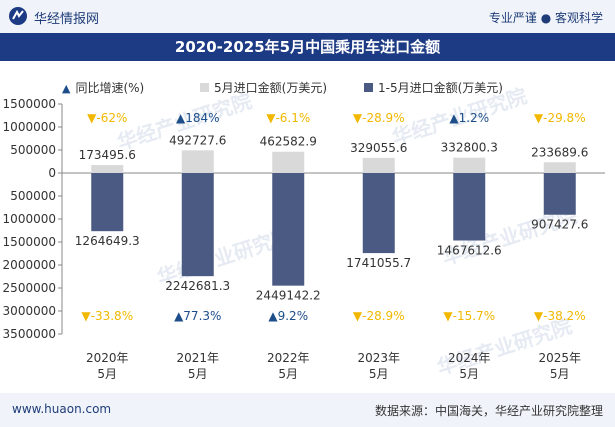 This screenshot has height=427, width=615. I want to click on huajing-logo-icon, so click(18, 16).